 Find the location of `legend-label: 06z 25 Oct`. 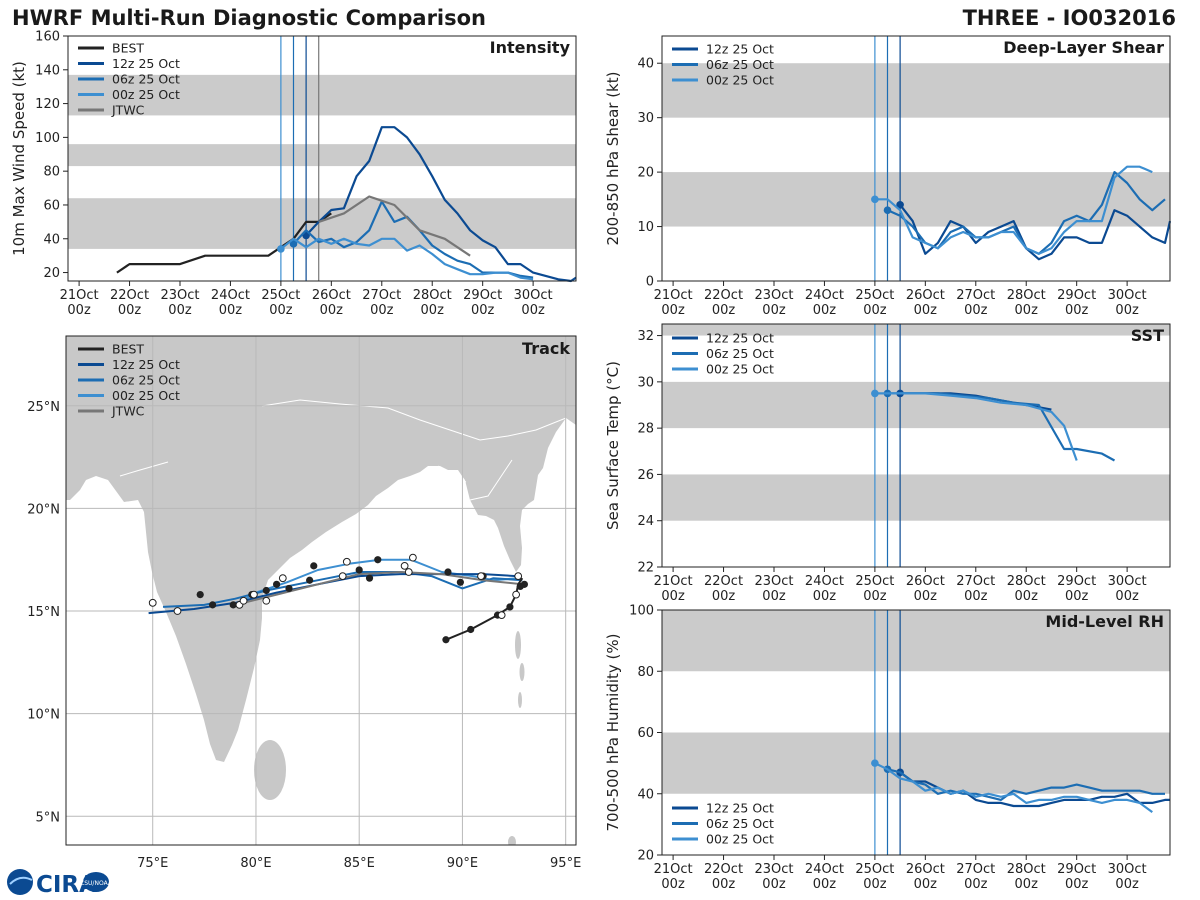

legend-label: 06z 25 Oct is located at coordinates (146, 79).